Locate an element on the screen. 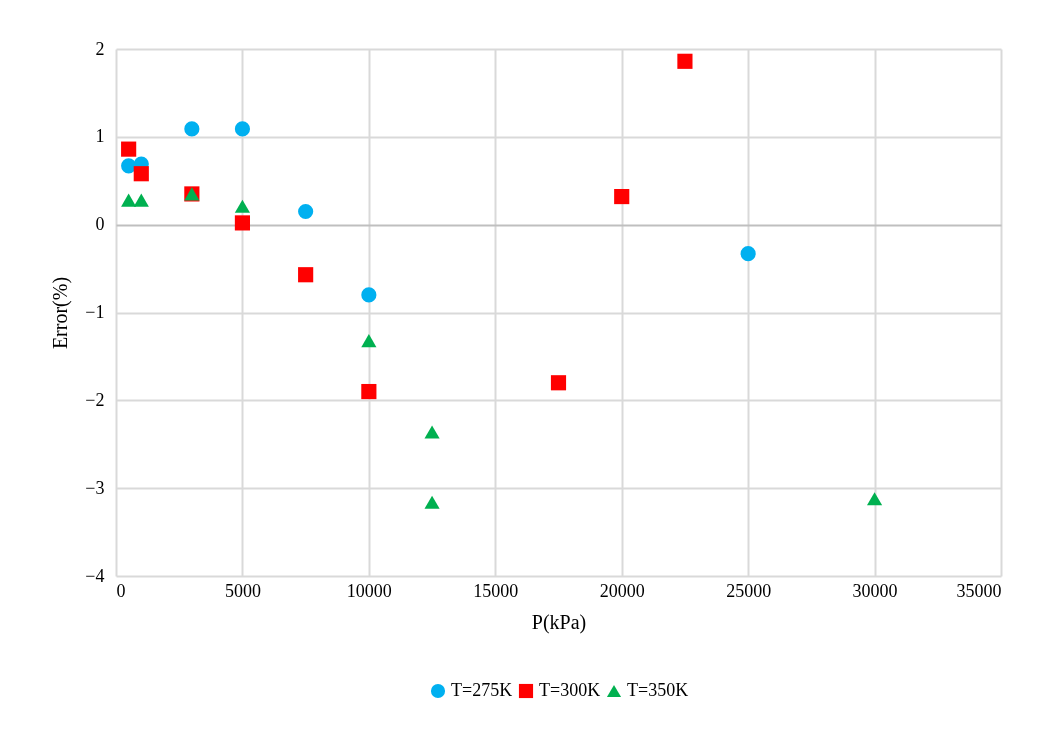 Image resolution: width=1059 pixels, height=733 pixels. x-tick-label: 15000 is located at coordinates (496, 590).